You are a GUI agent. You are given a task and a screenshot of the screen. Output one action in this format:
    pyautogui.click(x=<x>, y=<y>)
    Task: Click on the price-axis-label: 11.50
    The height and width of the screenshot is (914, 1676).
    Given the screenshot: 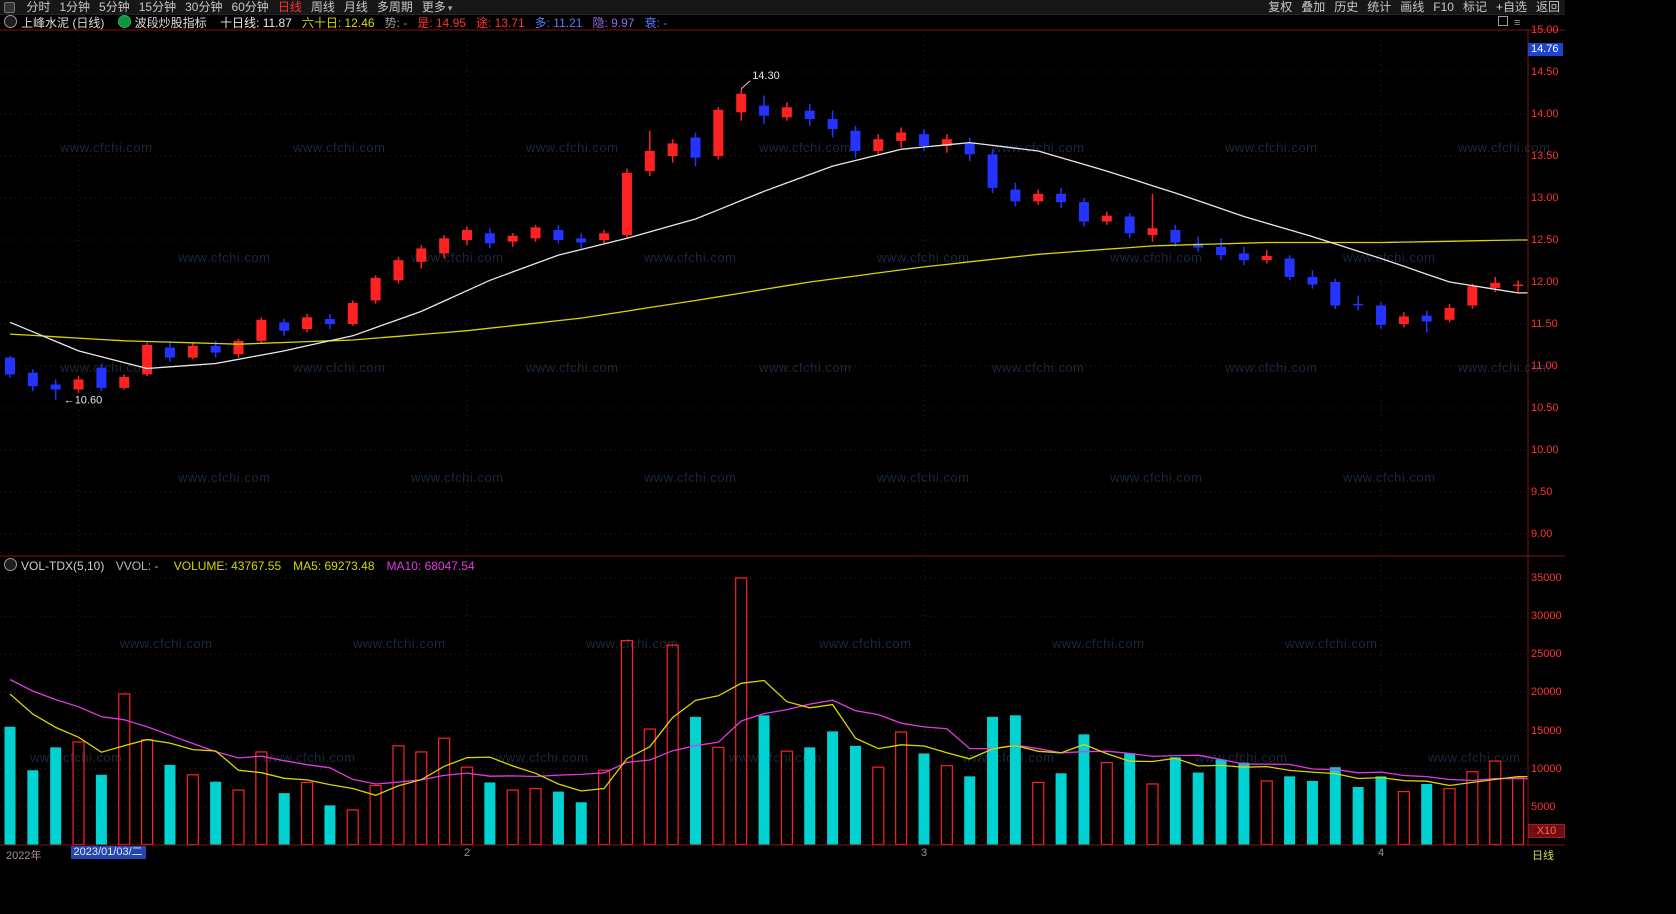 What is the action you would take?
    pyautogui.click(x=1544, y=324)
    